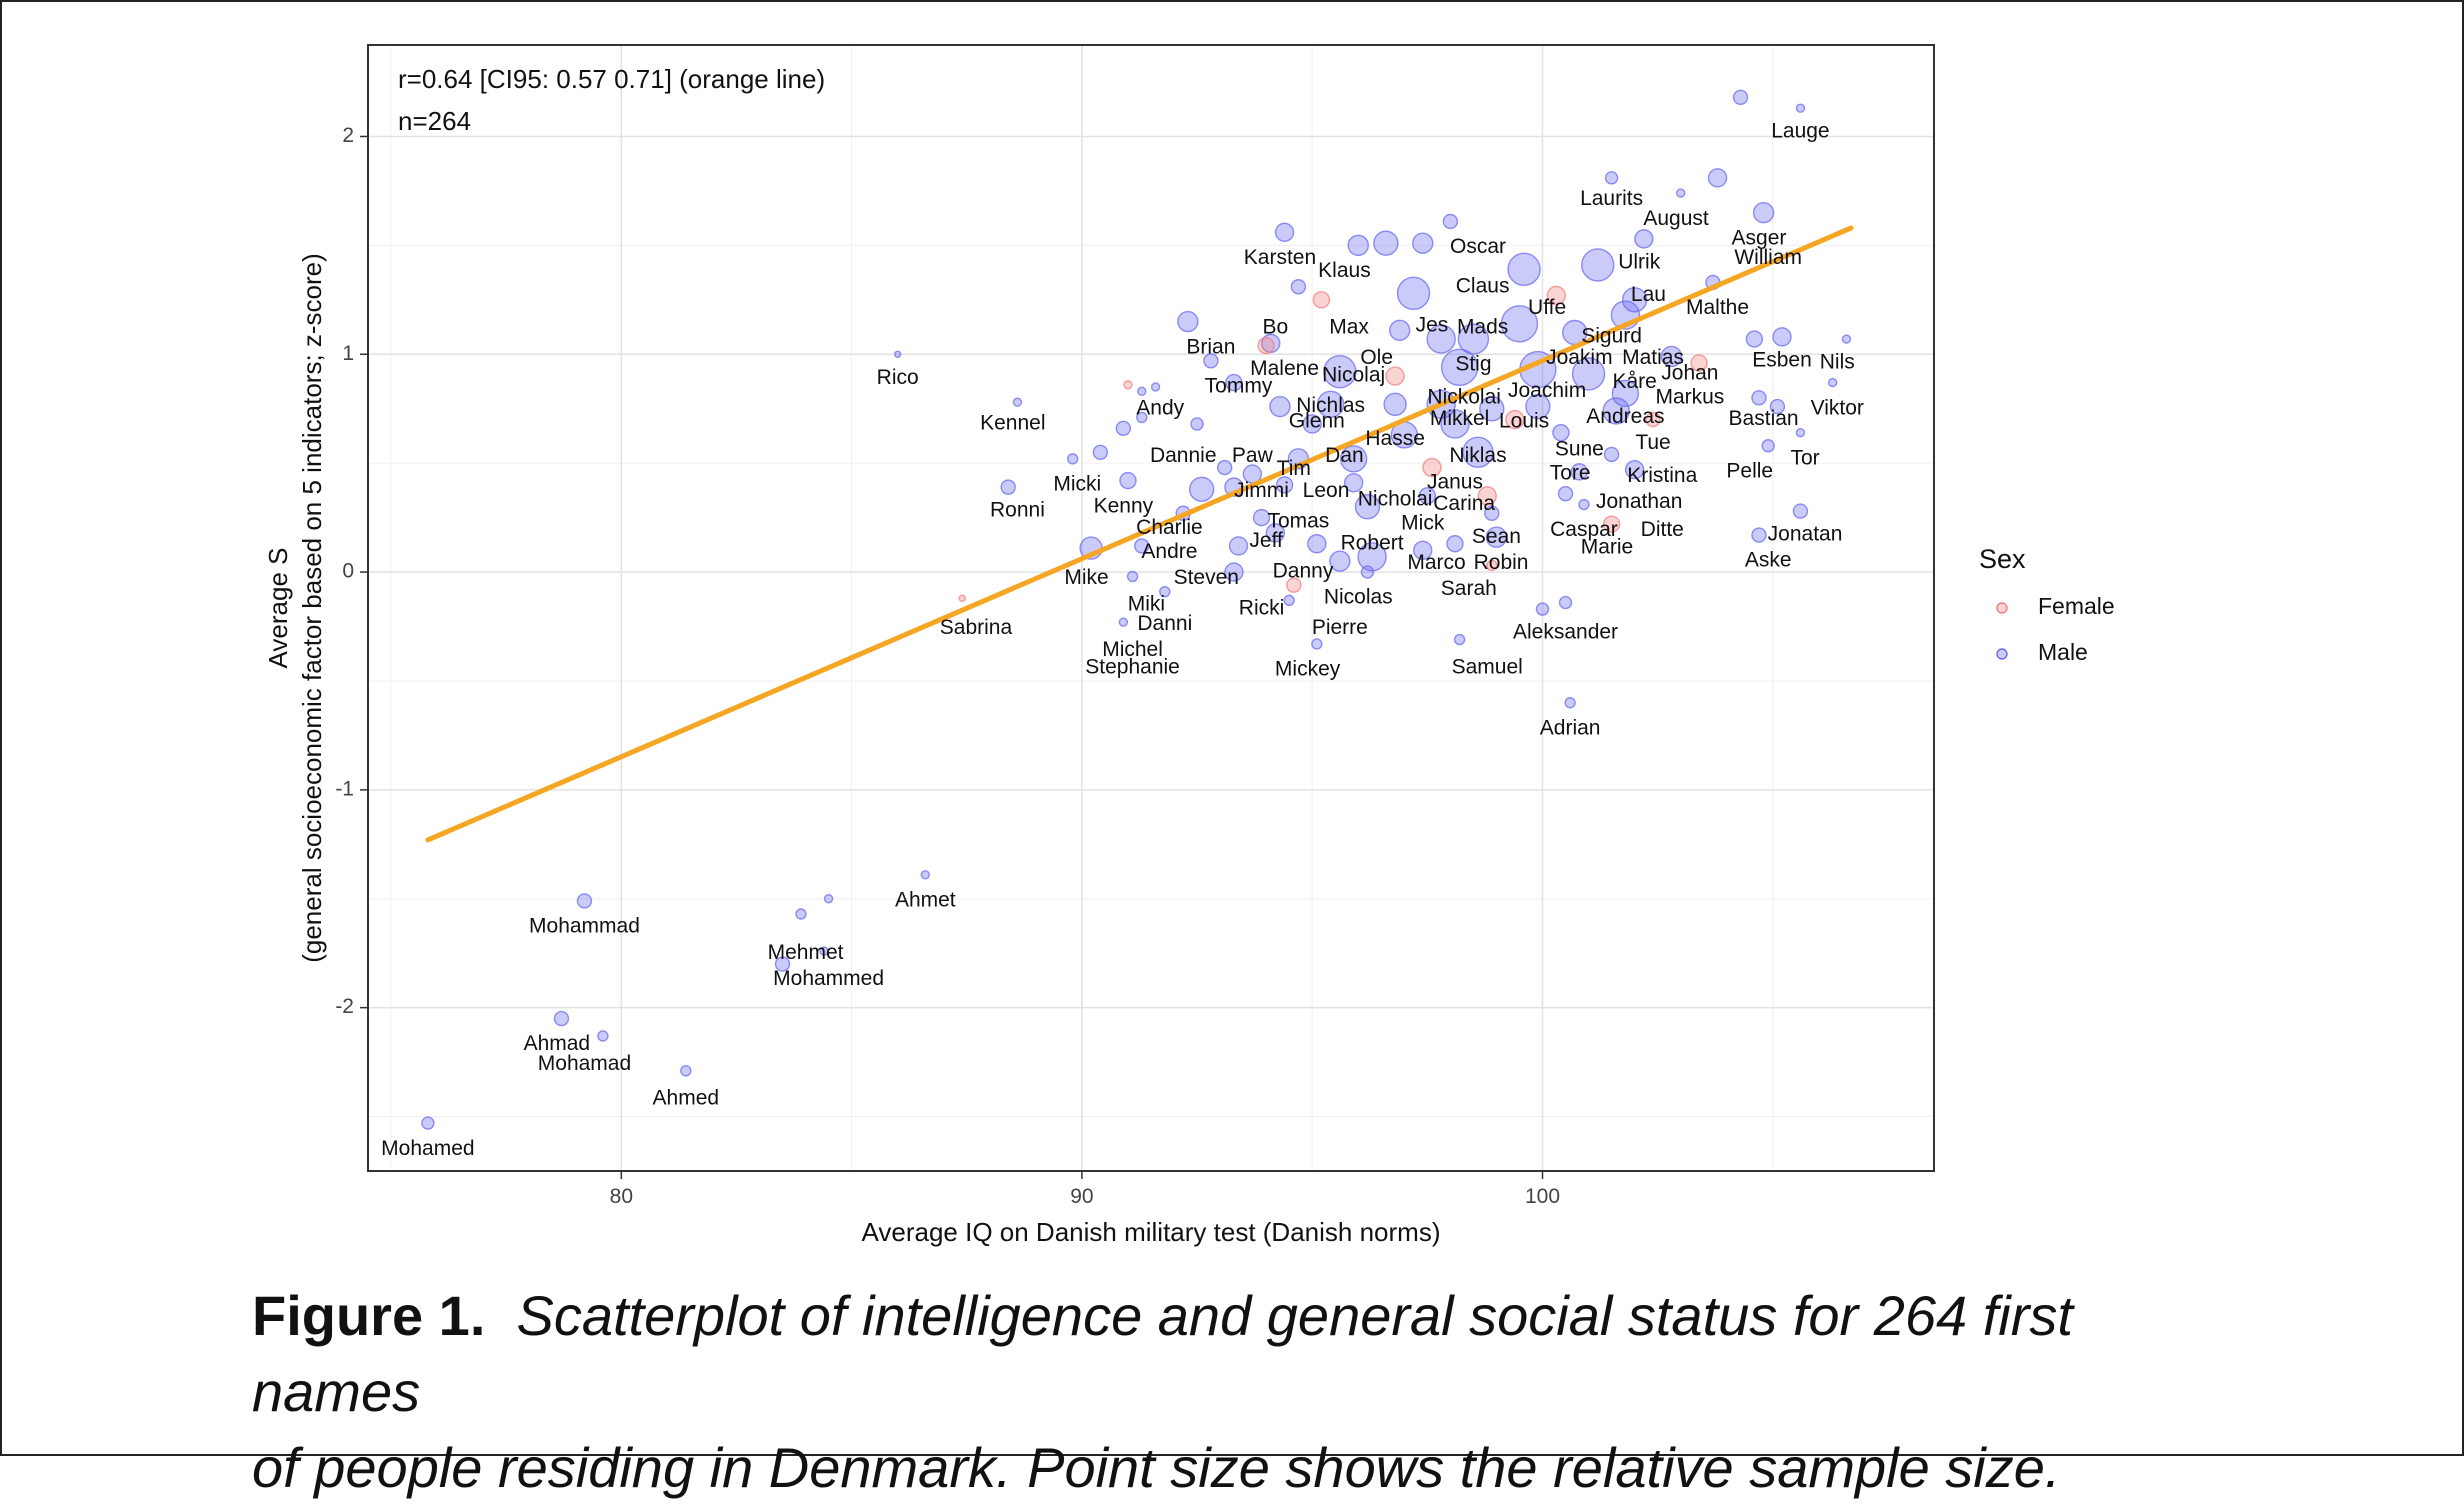 The height and width of the screenshot is (1506, 2464). I want to click on legend-label: Male, so click(2063, 652).